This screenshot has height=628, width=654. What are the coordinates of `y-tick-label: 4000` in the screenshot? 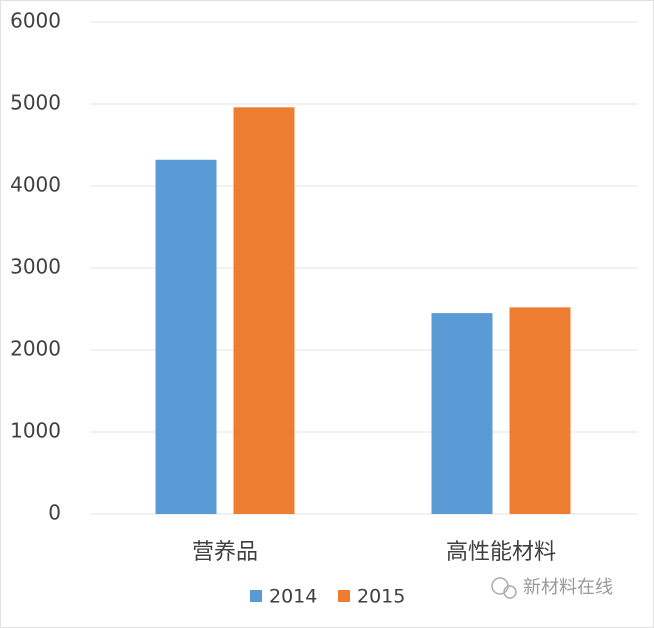 It's located at (35, 185).